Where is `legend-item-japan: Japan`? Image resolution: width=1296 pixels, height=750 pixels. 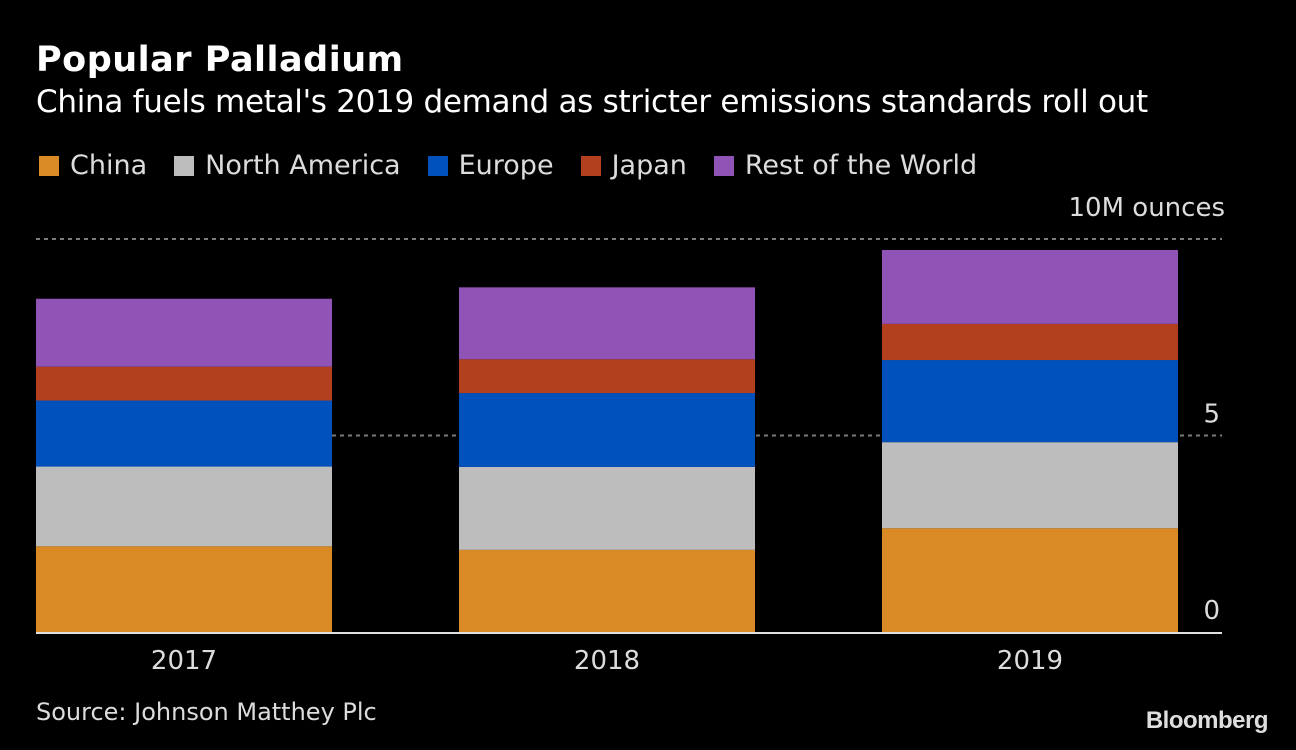
legend-item-japan: Japan is located at coordinates (633, 165).